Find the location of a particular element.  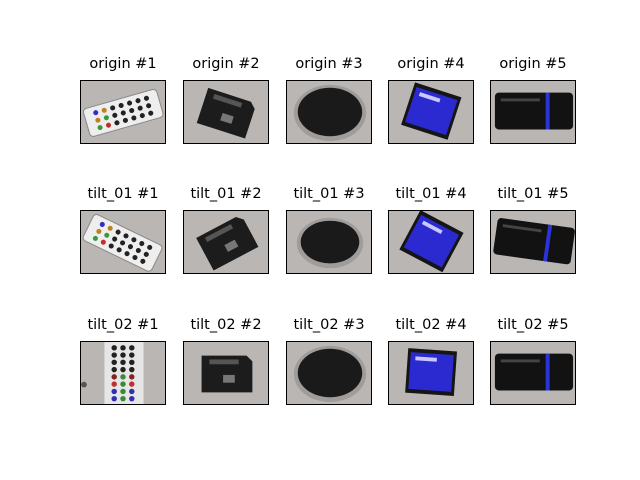

cell-title: tilt_01 #5 is located at coordinates (533, 194).